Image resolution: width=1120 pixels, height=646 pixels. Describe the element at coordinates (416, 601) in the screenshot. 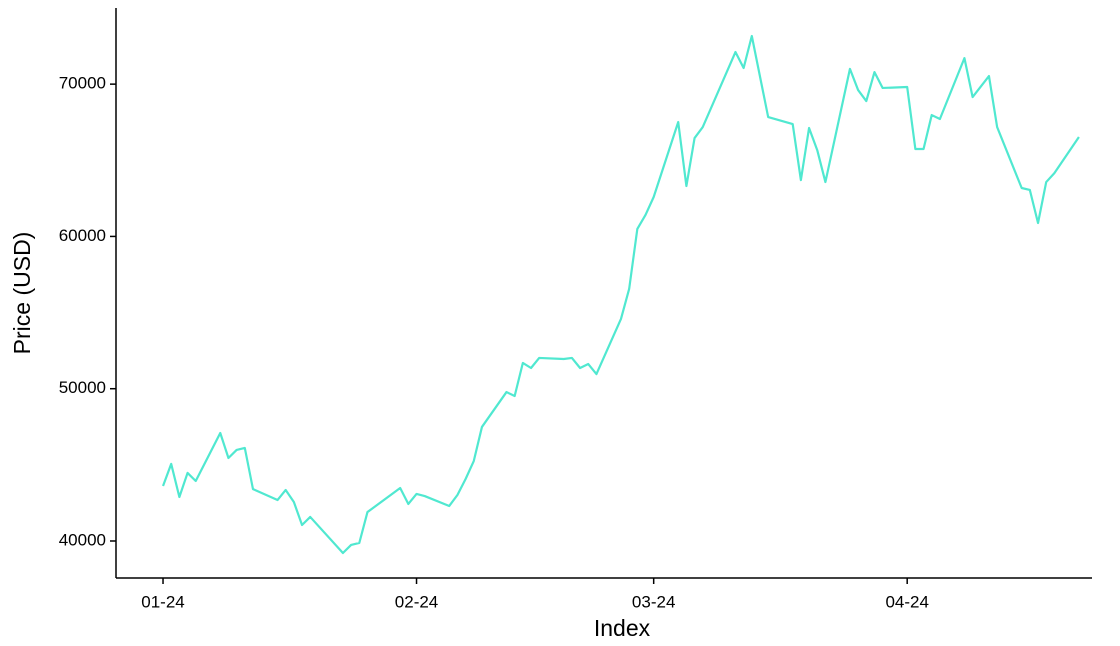

I see `x-tick-label: 02-24` at that location.